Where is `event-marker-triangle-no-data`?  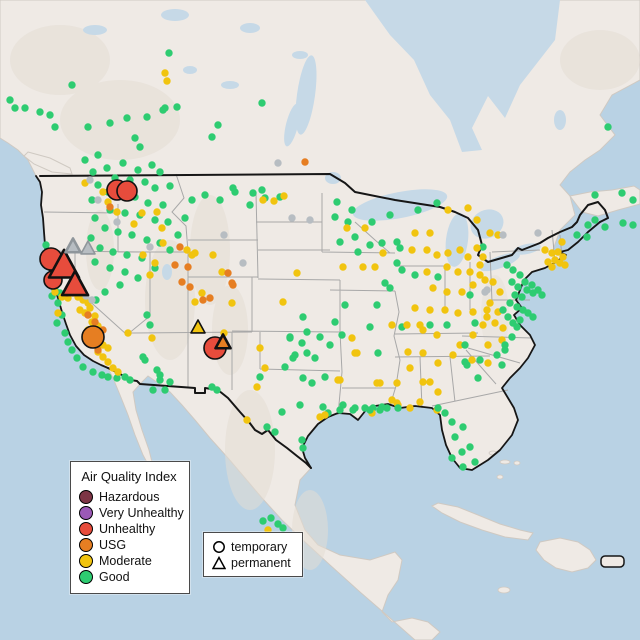 event-marker-triangle-no-data is located at coordinates (88, 247).